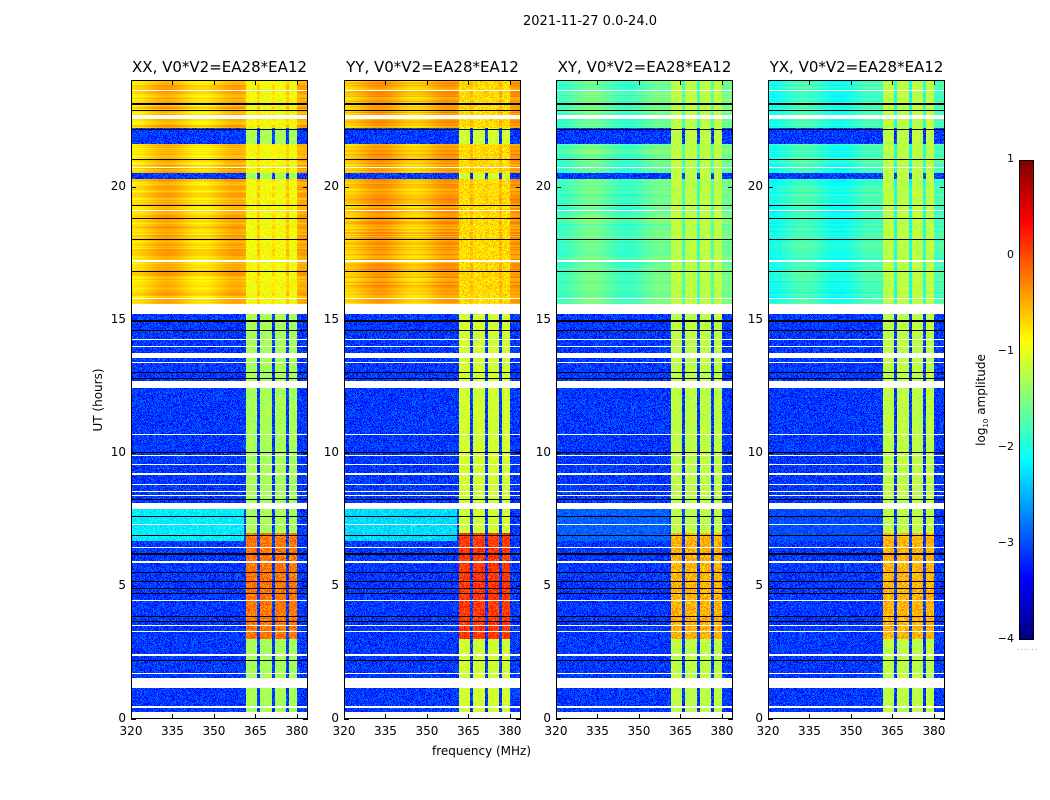 The image size is (1050, 800). Describe the element at coordinates (1005, 638) in the screenshot. I see `colorbar-tick-label: −4` at that location.